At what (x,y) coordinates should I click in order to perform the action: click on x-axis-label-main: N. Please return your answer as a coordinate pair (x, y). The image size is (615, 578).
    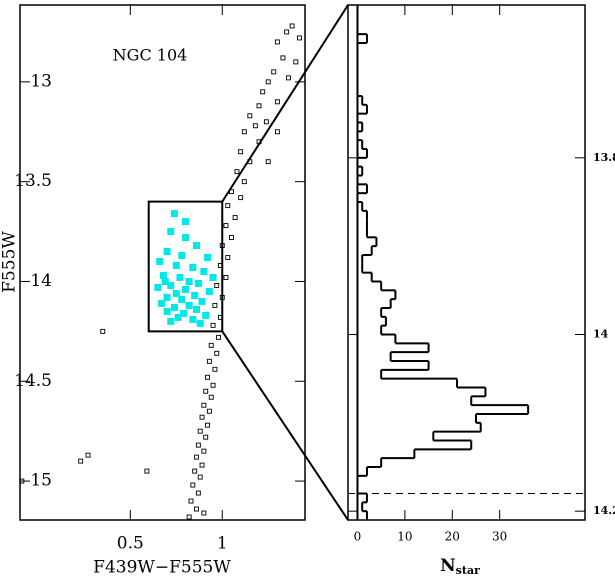
    Looking at the image, I should click on (448, 566).